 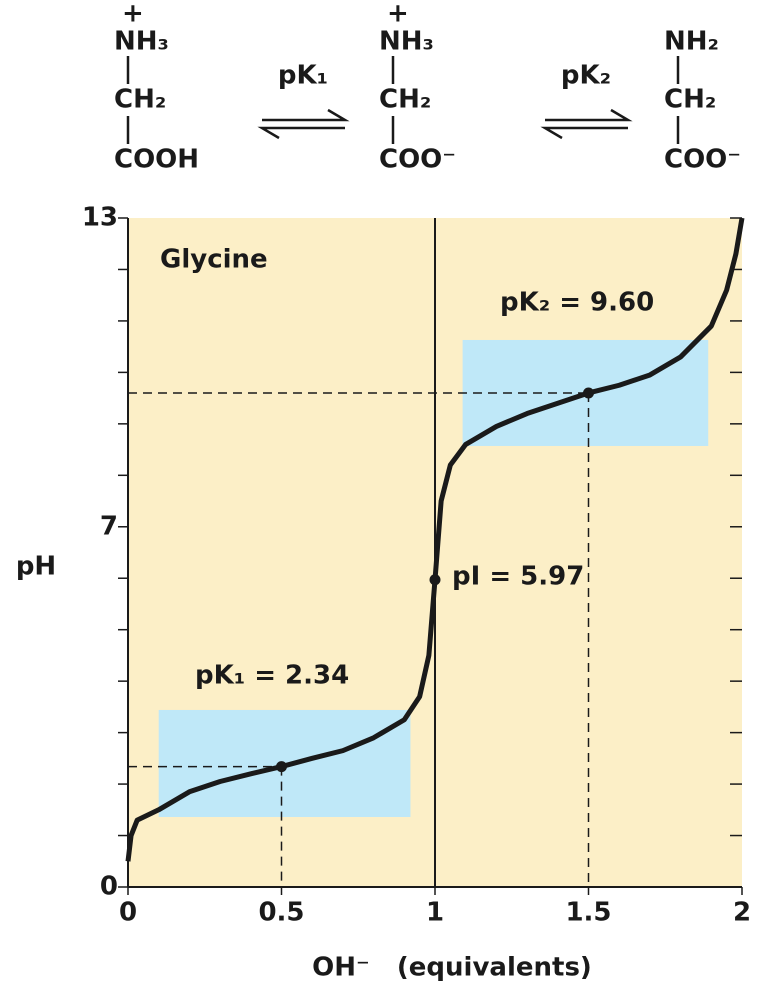 I want to click on chart-title: Glycine, so click(x=214, y=260).